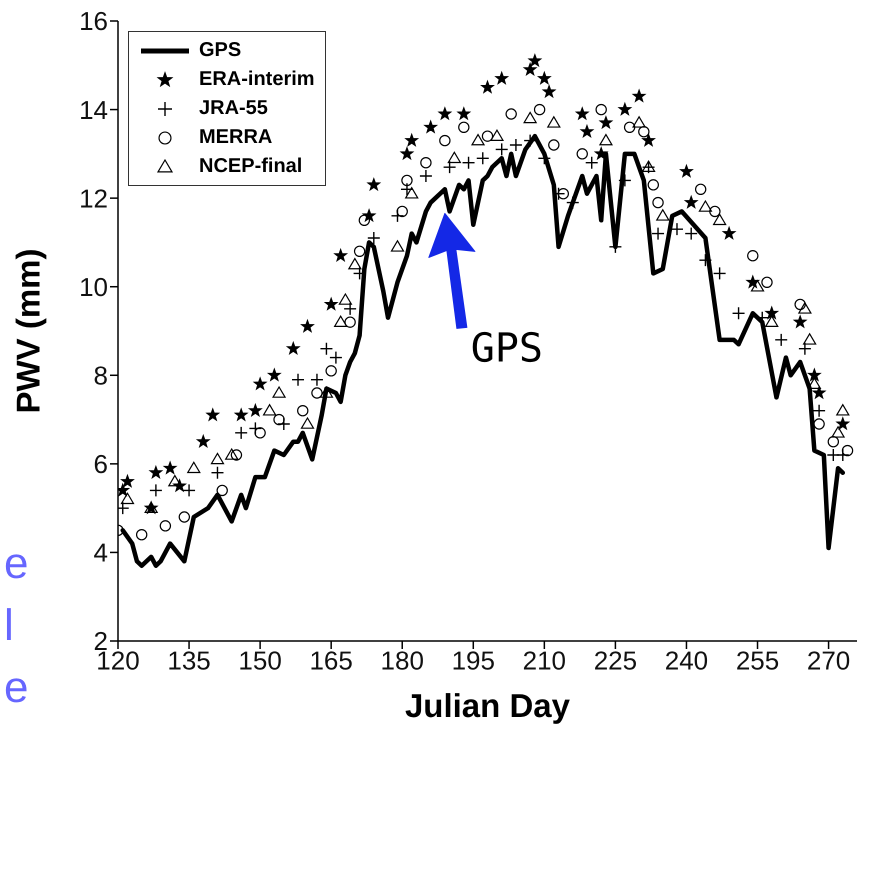  What do you see at coordinates (101, 464) in the screenshot?
I see `y-tick-label: 6` at bounding box center [101, 464].